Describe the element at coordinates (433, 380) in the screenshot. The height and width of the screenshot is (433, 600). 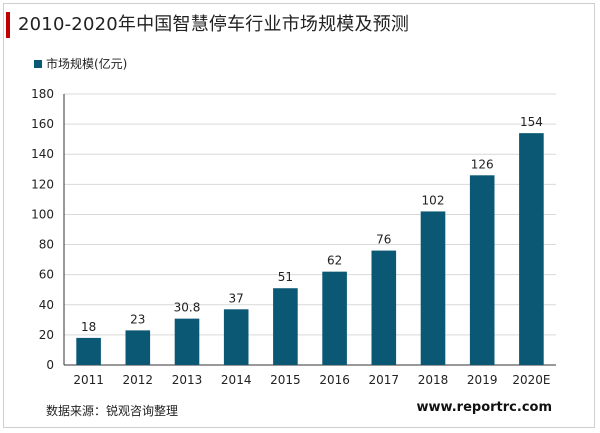
I see `x-tick-label: 2018` at that location.